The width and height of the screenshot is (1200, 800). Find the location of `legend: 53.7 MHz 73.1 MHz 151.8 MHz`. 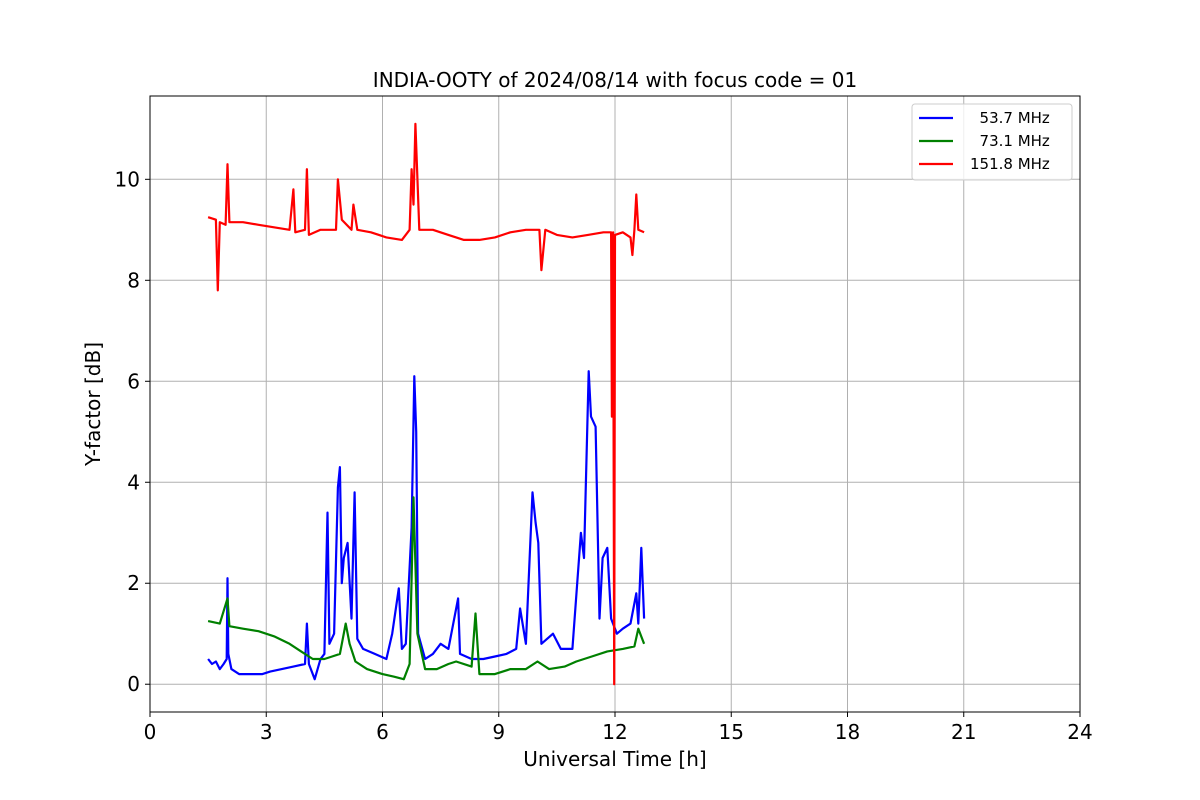

legend: 53.7 MHz 73.1 MHz 151.8 MHz is located at coordinates (992, 142).